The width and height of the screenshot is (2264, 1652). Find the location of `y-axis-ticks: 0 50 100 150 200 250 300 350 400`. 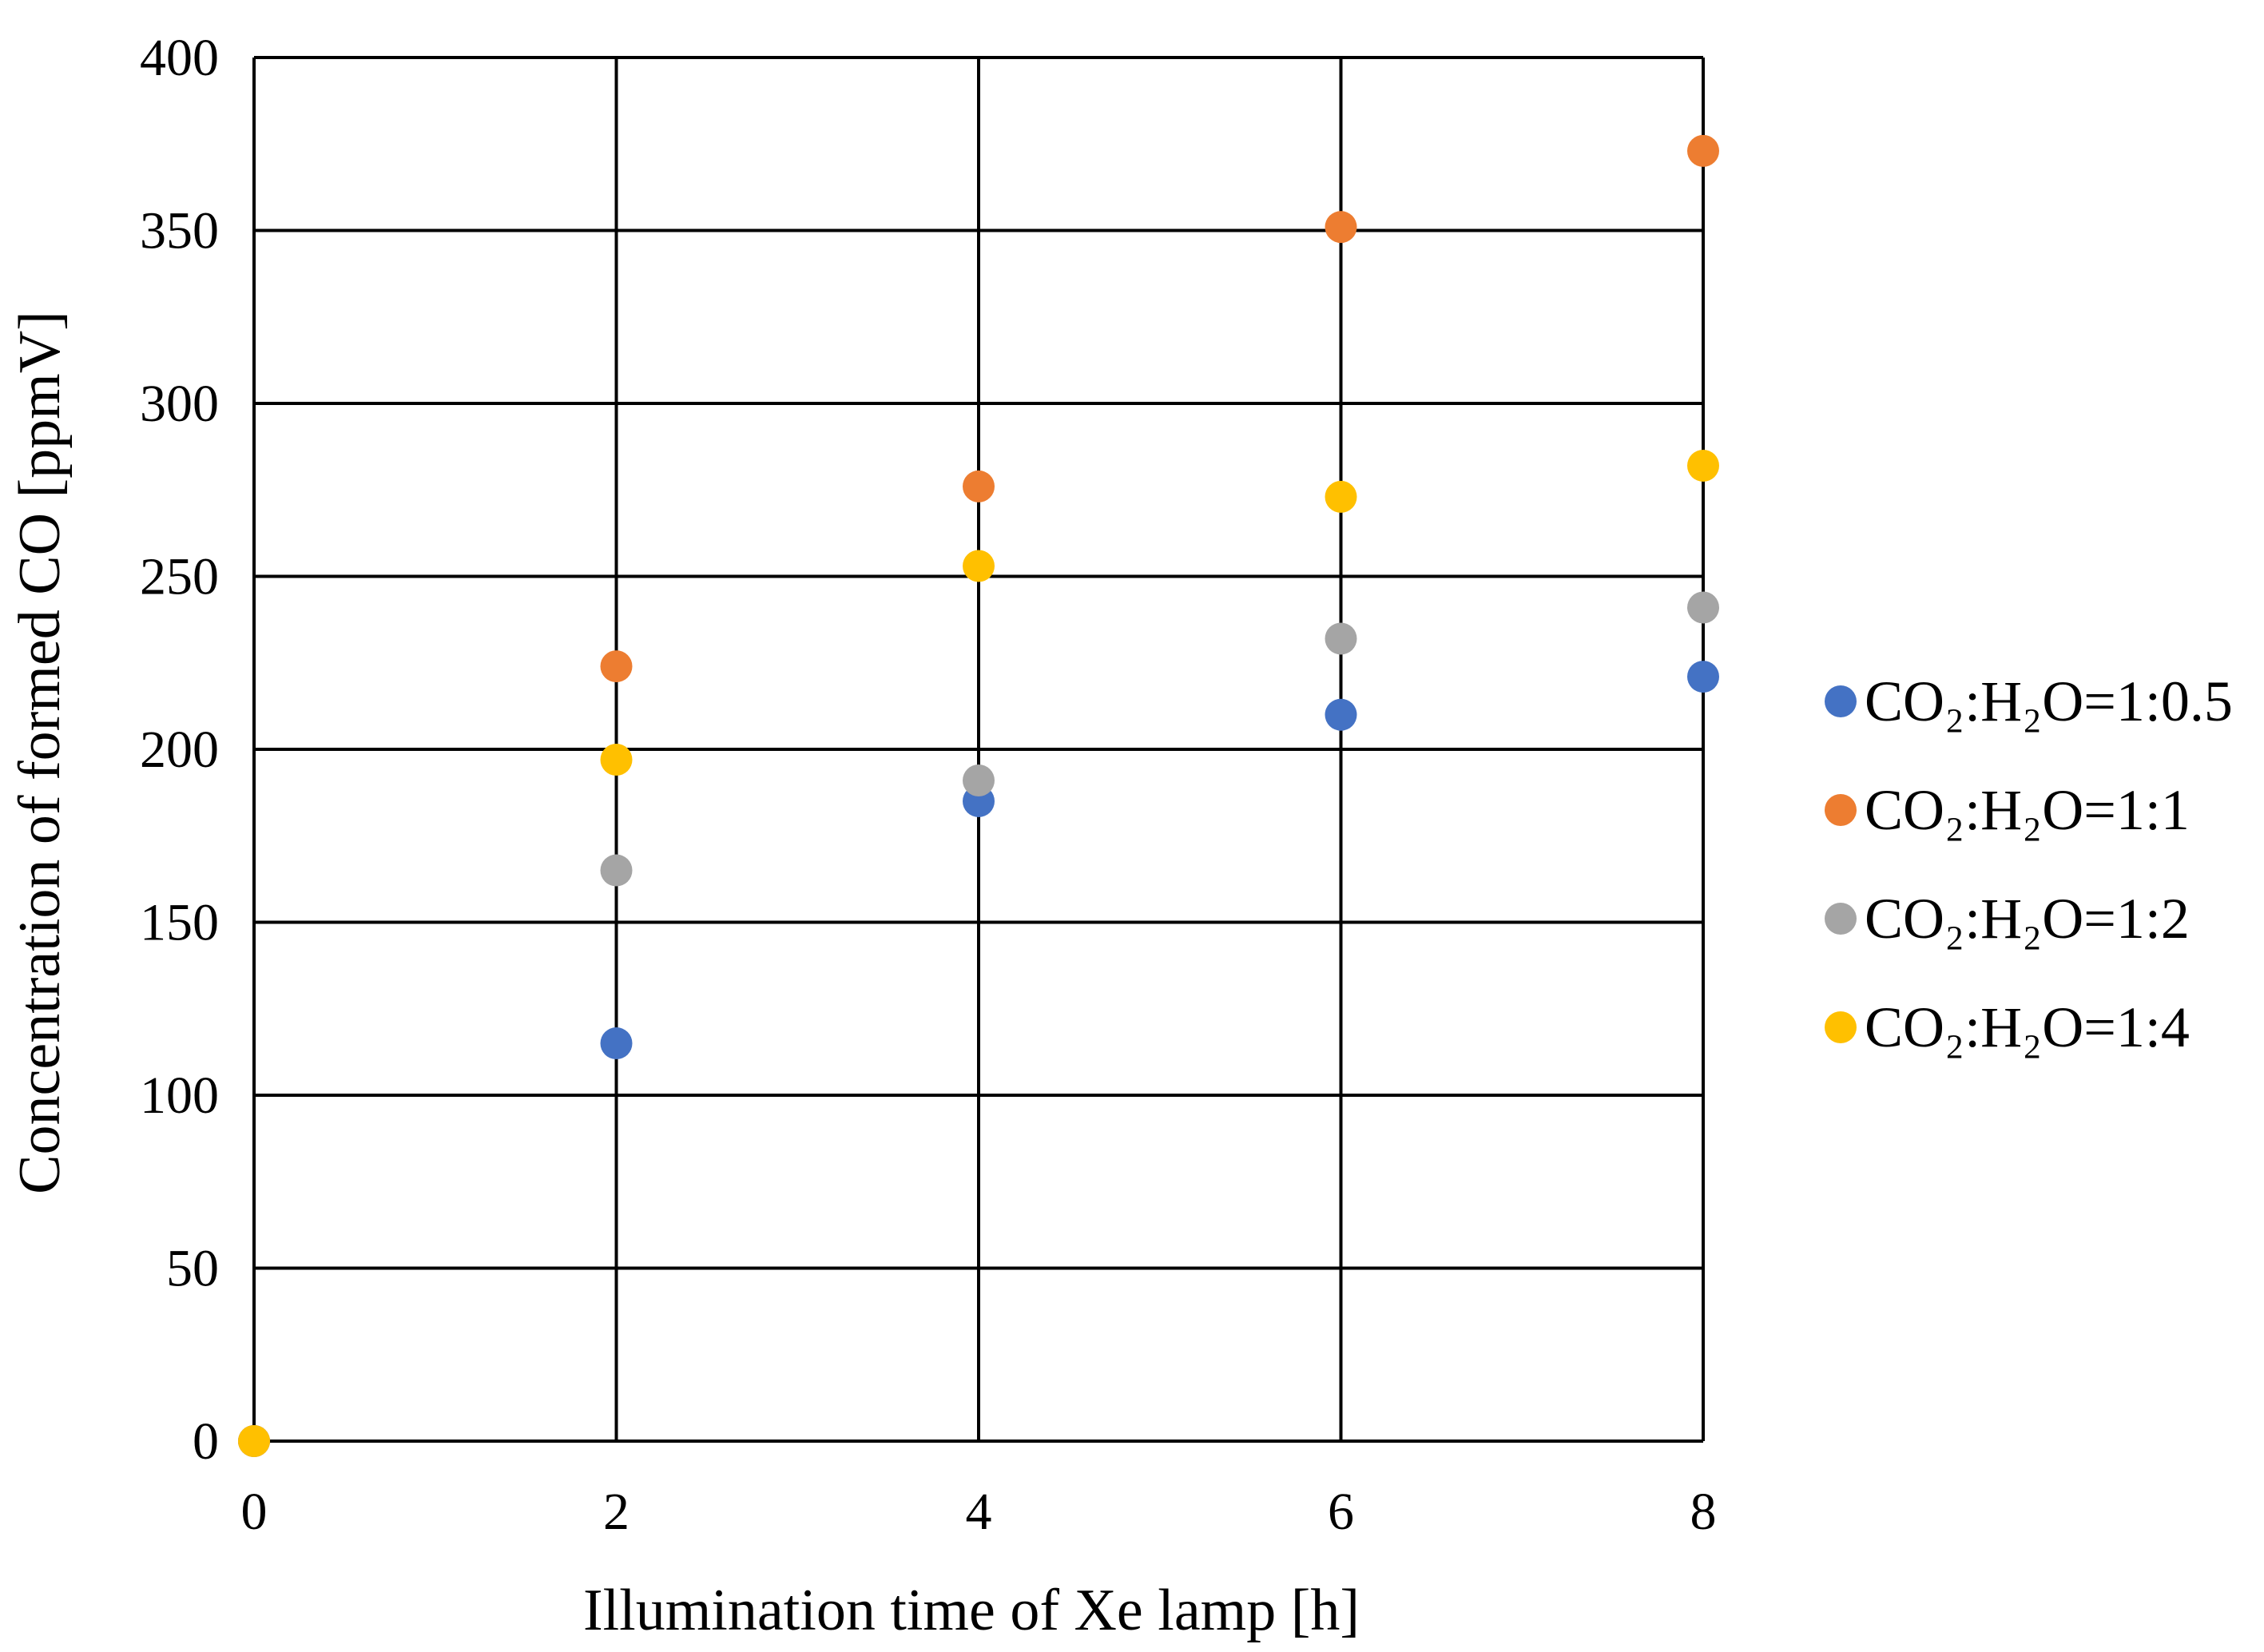

y-axis-ticks: 0 50 100 150 200 250 300 350 400 is located at coordinates (179, 750).